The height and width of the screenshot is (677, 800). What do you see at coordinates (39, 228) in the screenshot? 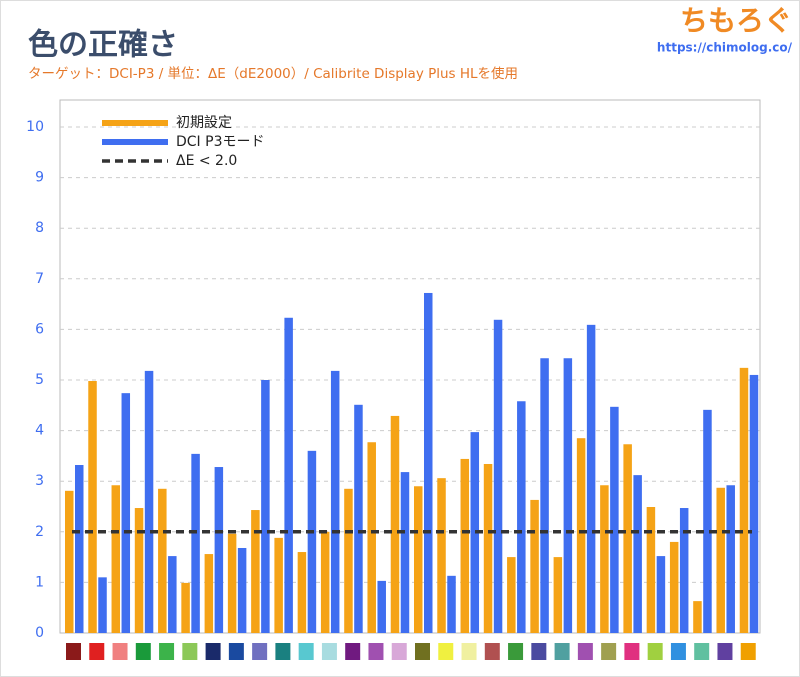
I see `y-tick-label: 8` at bounding box center [39, 228].